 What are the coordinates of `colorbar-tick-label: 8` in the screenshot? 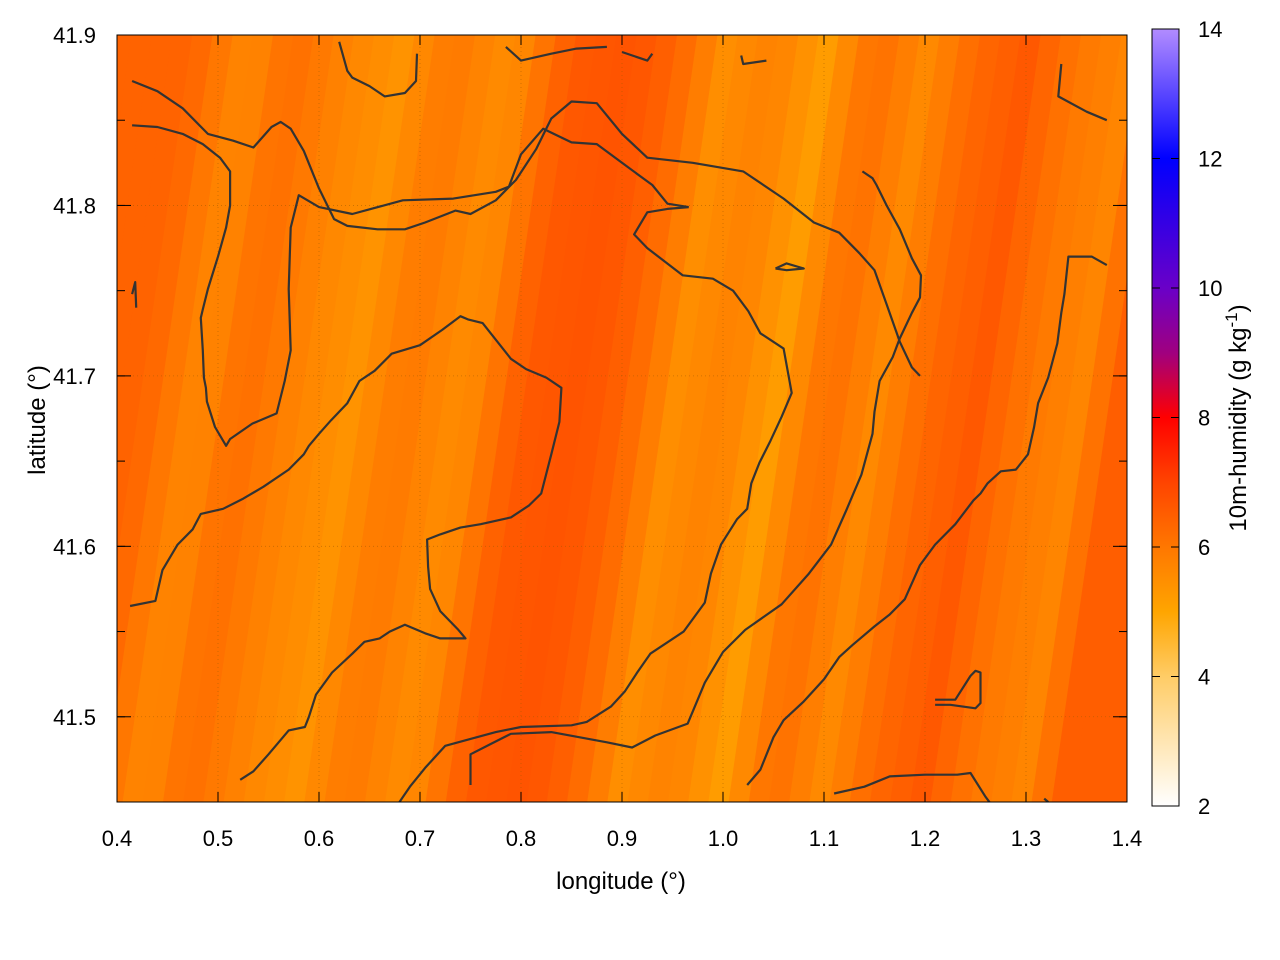 It's located at (1204, 418).